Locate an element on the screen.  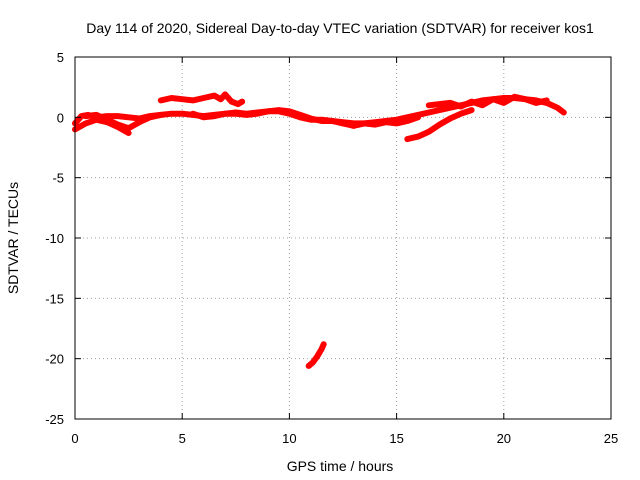
x-tick-label: 10 is located at coordinates (289, 438).